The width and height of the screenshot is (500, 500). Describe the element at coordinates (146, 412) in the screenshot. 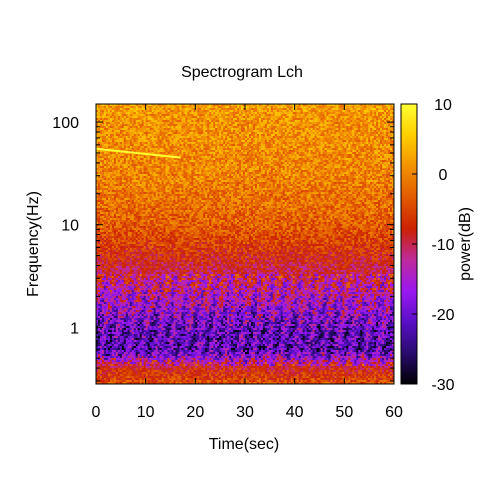

I see `x-tick-label: 10` at that location.